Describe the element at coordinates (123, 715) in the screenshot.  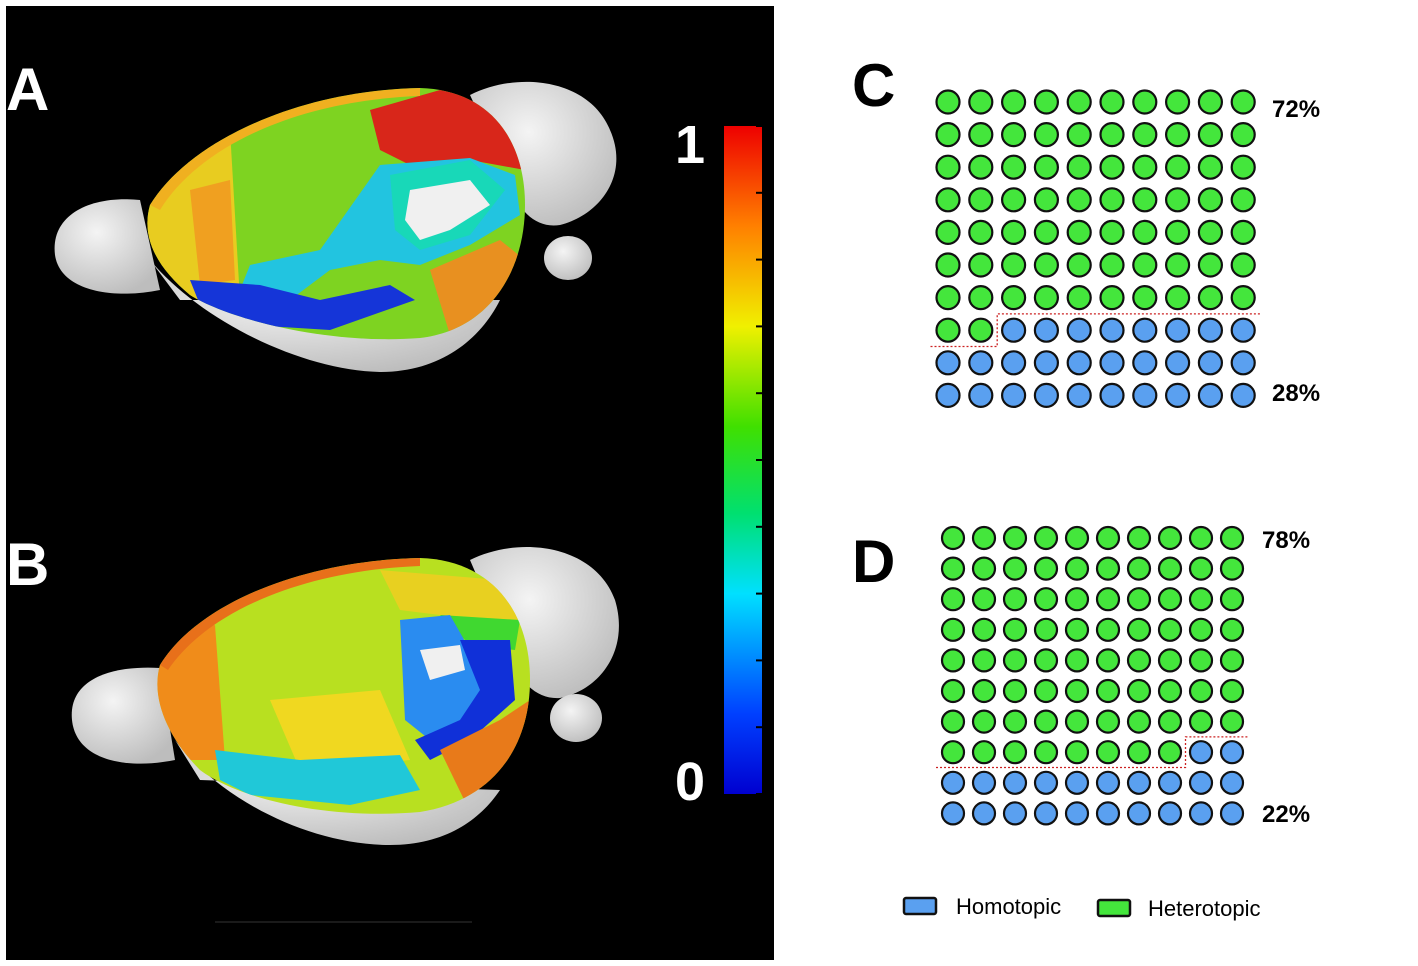
I see `brain-b-olfactory` at that location.